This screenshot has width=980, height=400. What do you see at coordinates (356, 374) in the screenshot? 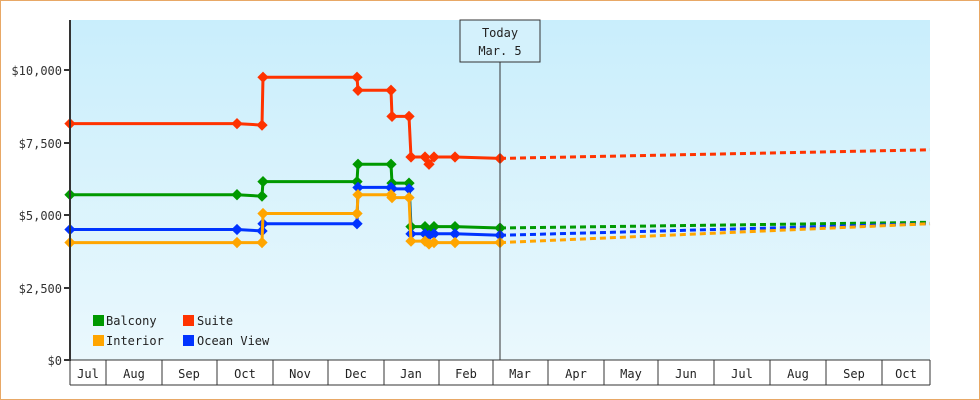
I see `month-label: Dec` at bounding box center [356, 374].